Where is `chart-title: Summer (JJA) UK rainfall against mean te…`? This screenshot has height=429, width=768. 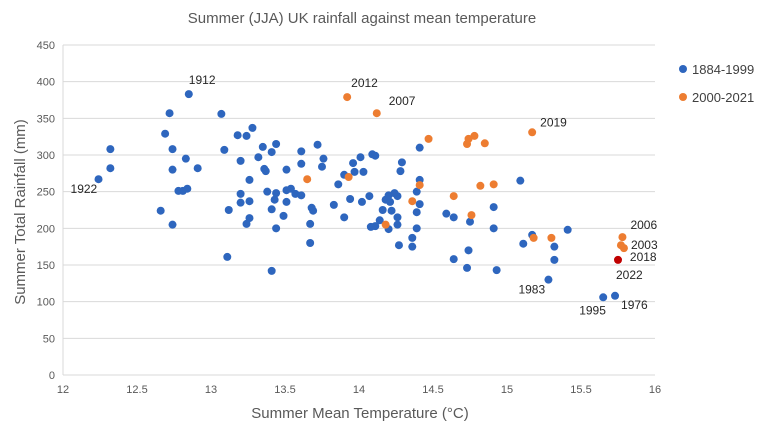
chart-title: Summer (JJA) UK rainfall against mean te… is located at coordinates (362, 18).